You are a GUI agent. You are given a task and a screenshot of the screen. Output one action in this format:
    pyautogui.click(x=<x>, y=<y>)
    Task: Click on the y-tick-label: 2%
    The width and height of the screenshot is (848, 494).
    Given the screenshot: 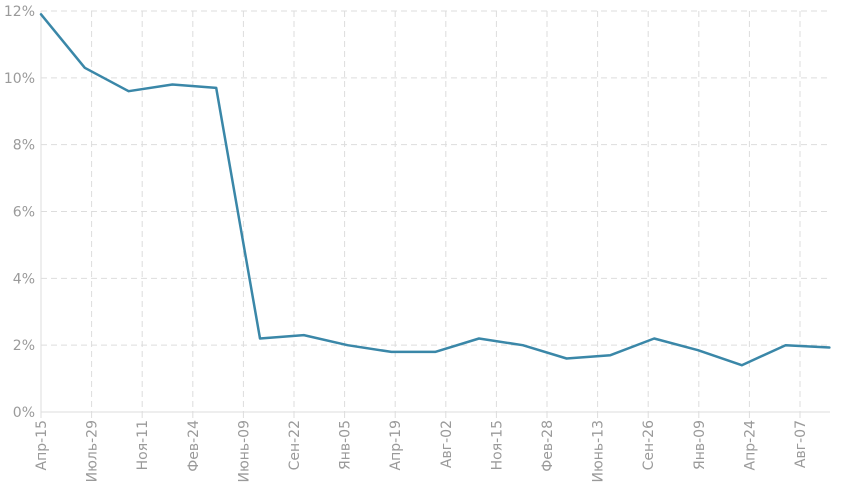 What is the action you would take?
    pyautogui.click(x=24, y=346)
    